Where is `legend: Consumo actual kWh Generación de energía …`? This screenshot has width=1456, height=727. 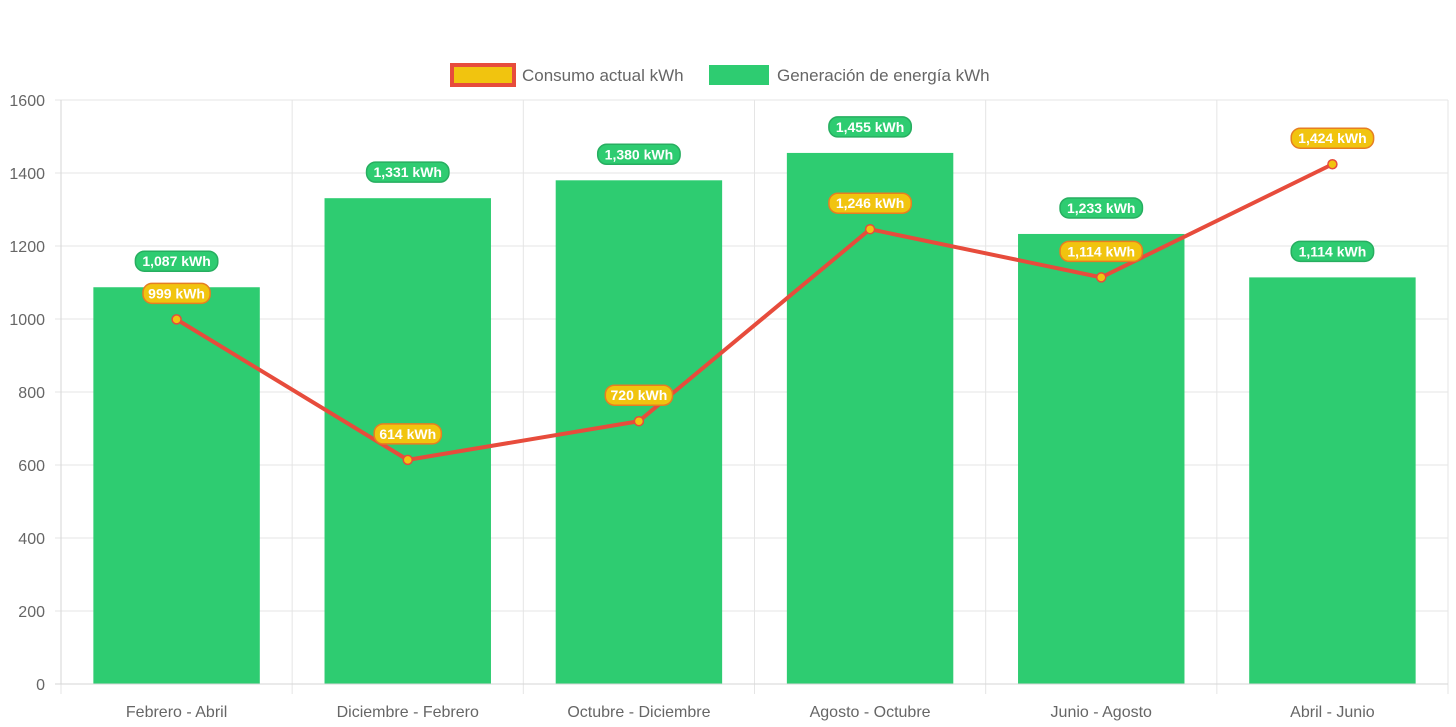 legend: Consumo actual kWh Generación de energía … is located at coordinates (720, 75).